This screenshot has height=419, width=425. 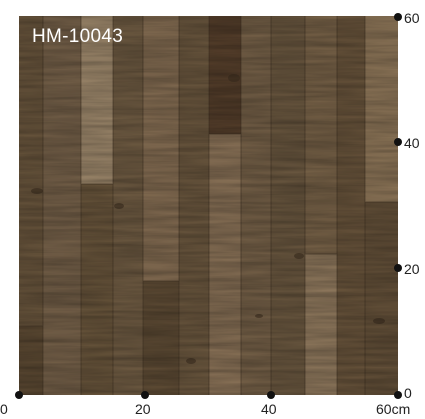 What do you see at coordinates (269, 409) in the screenshot?
I see `x-tick-label-40: 40` at bounding box center [269, 409].